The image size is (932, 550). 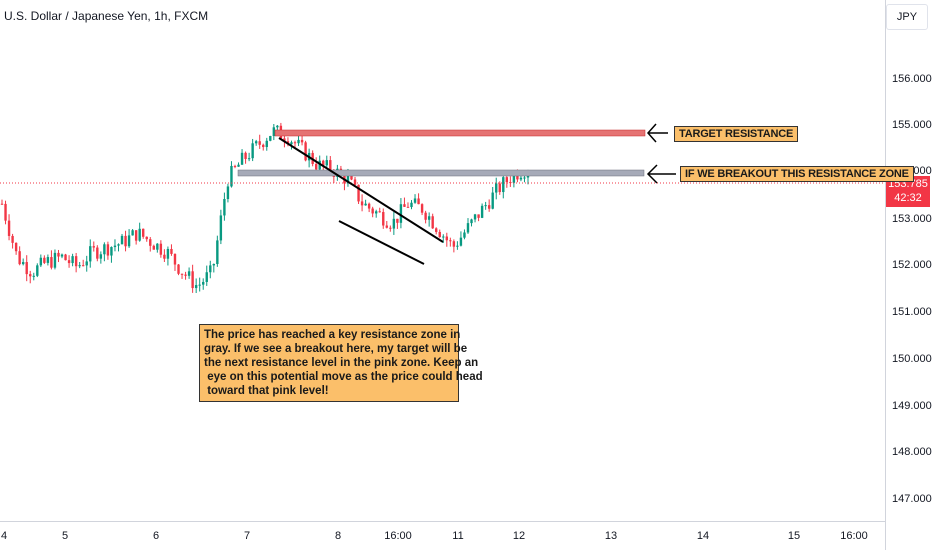 What do you see at coordinates (441, 173) in the screenshot?
I see `breakout-resistance-zone` at bounding box center [441, 173].